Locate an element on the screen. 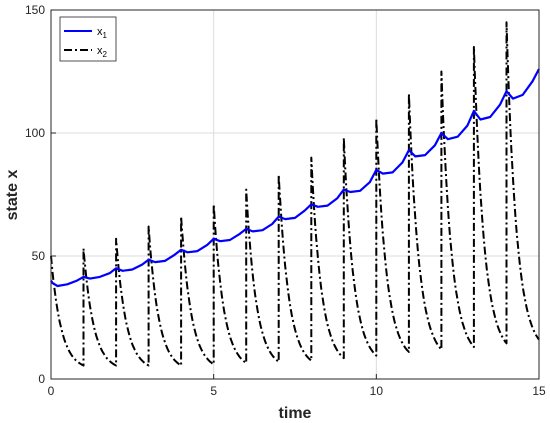 The width and height of the screenshot is (550, 423). x-axis-label: time is located at coordinates (295, 413).